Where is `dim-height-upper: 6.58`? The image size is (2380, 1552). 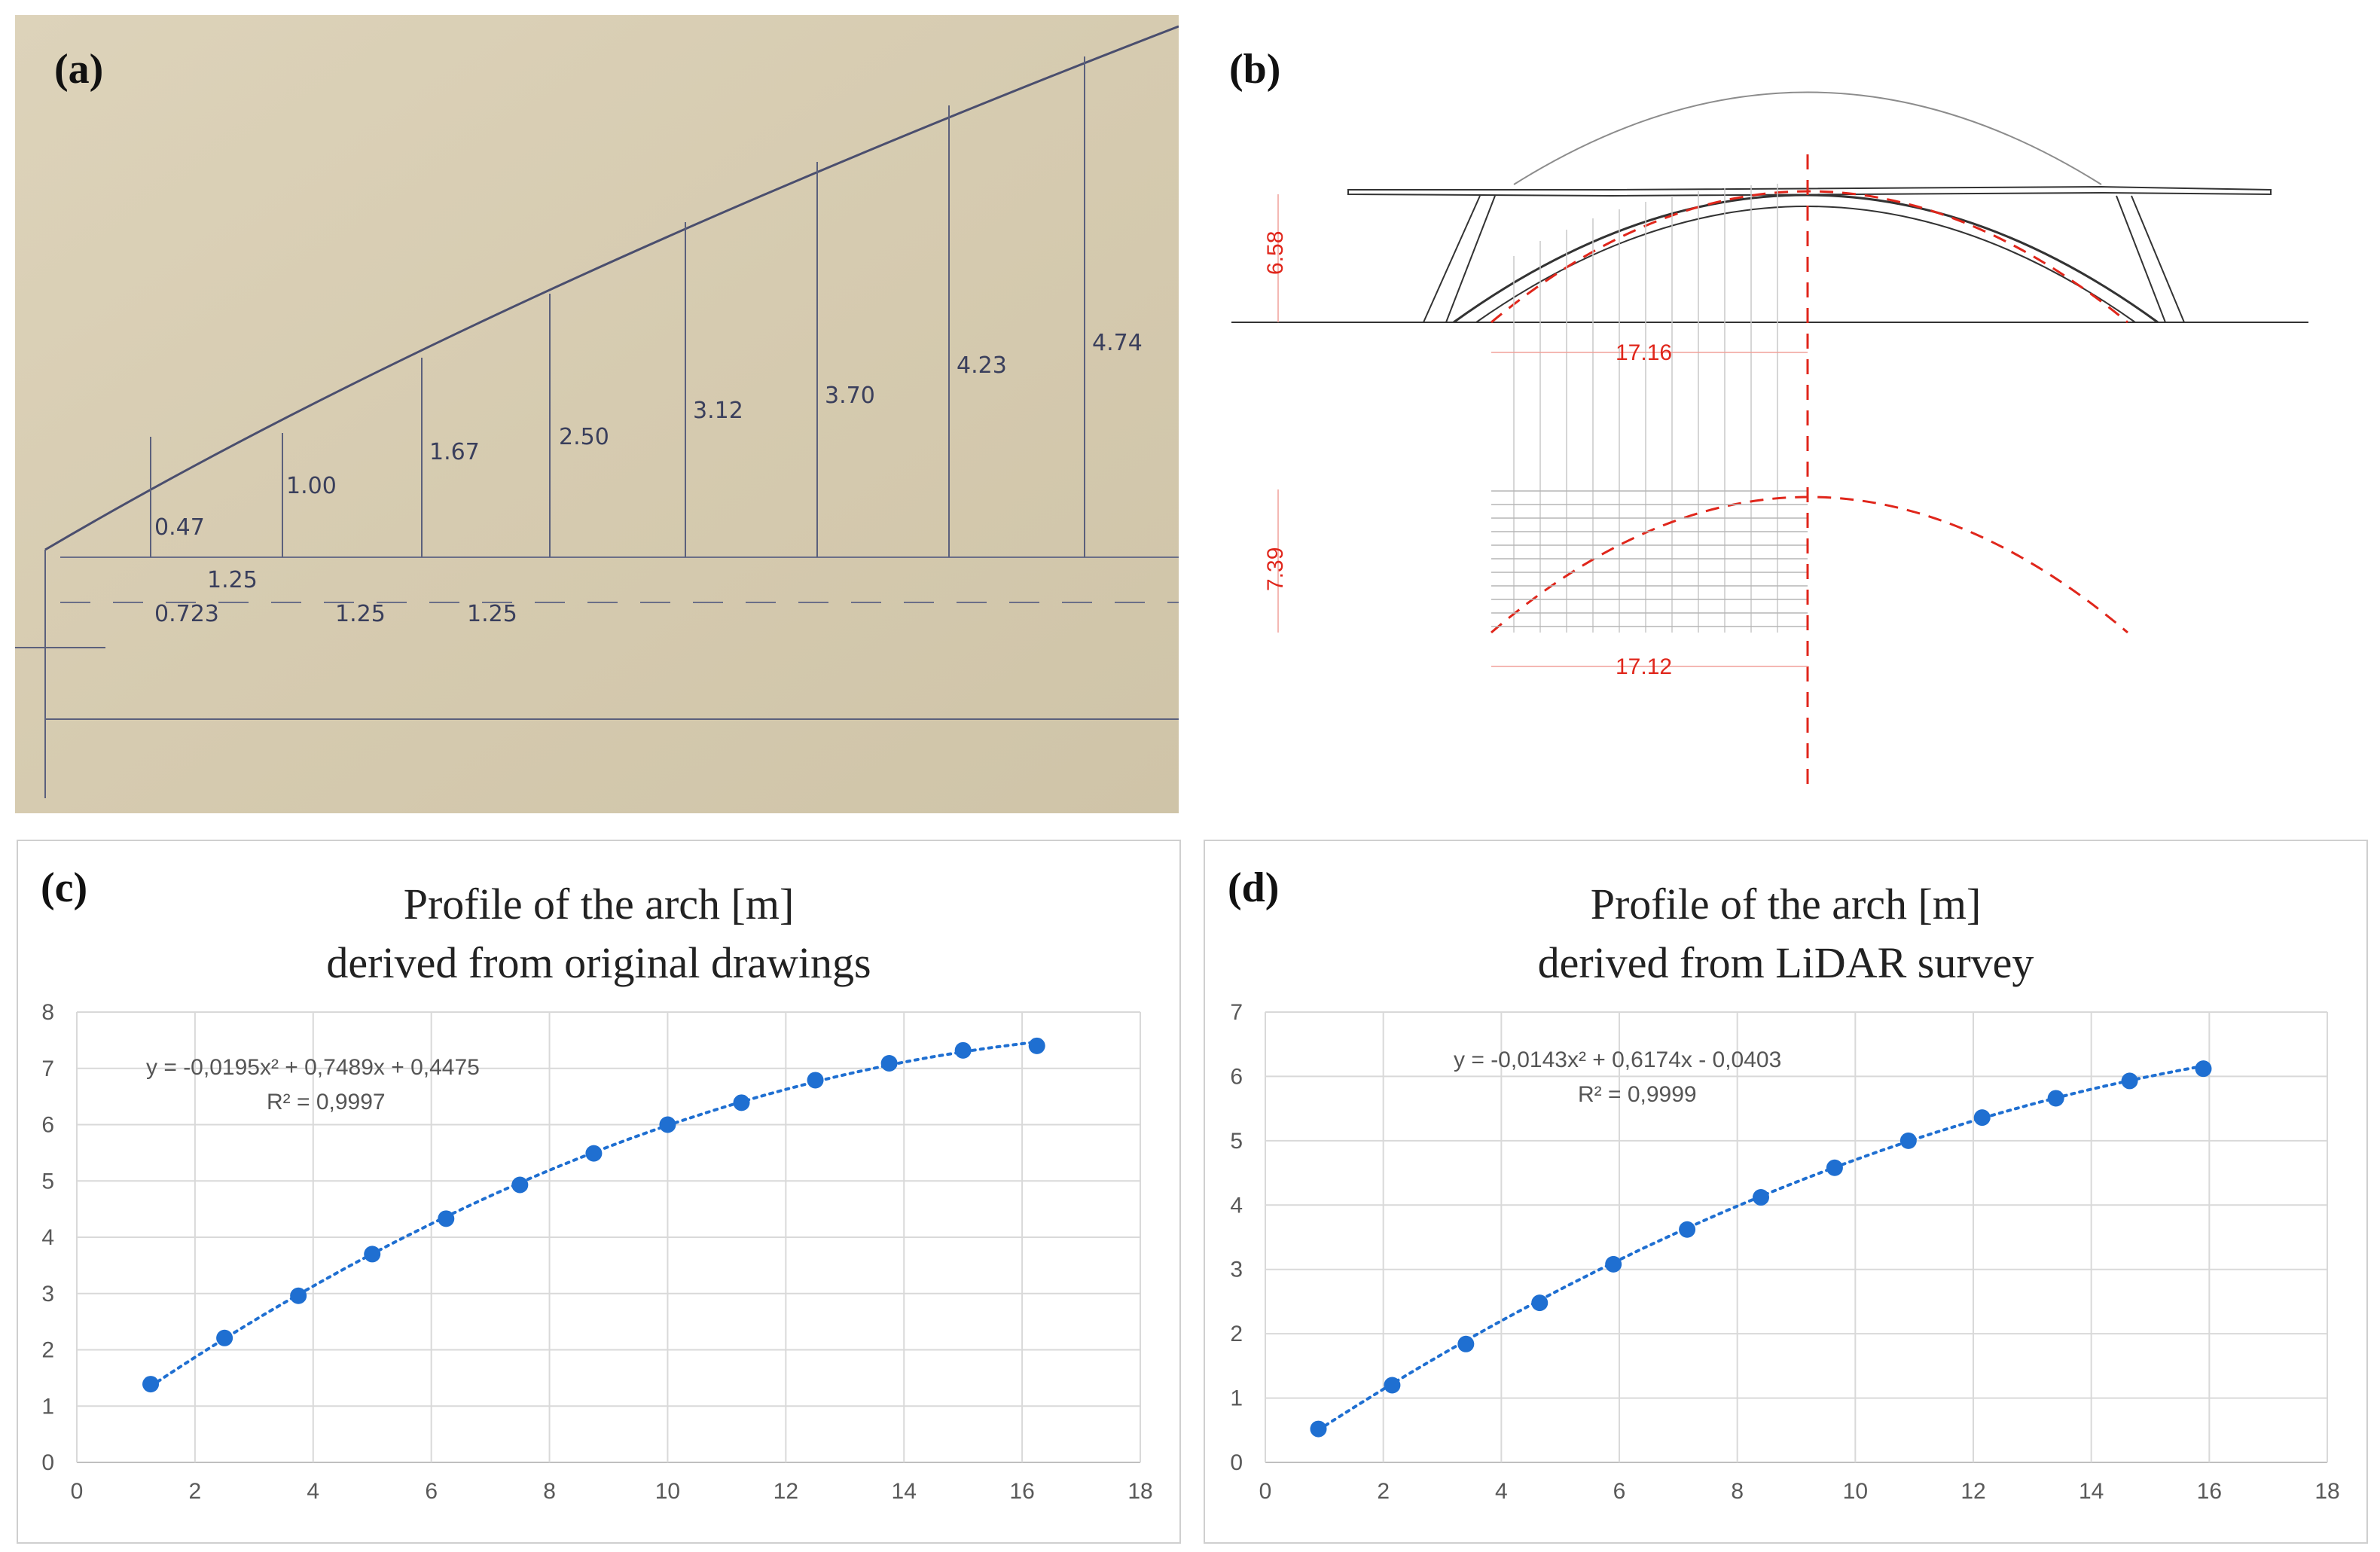
dim-height-upper: 6.58 is located at coordinates (1275, 253).